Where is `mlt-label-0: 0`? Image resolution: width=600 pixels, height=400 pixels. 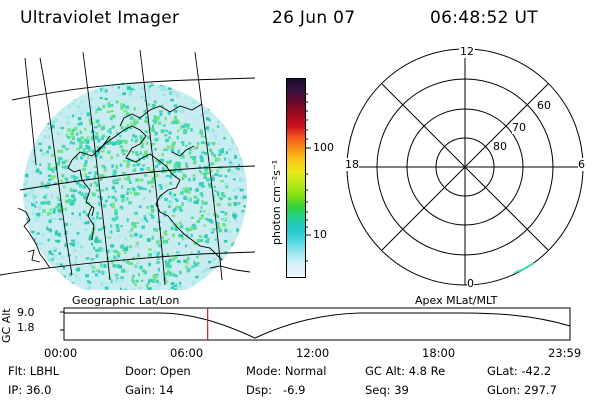
mlt-label-0: 0 is located at coordinates (470, 283).